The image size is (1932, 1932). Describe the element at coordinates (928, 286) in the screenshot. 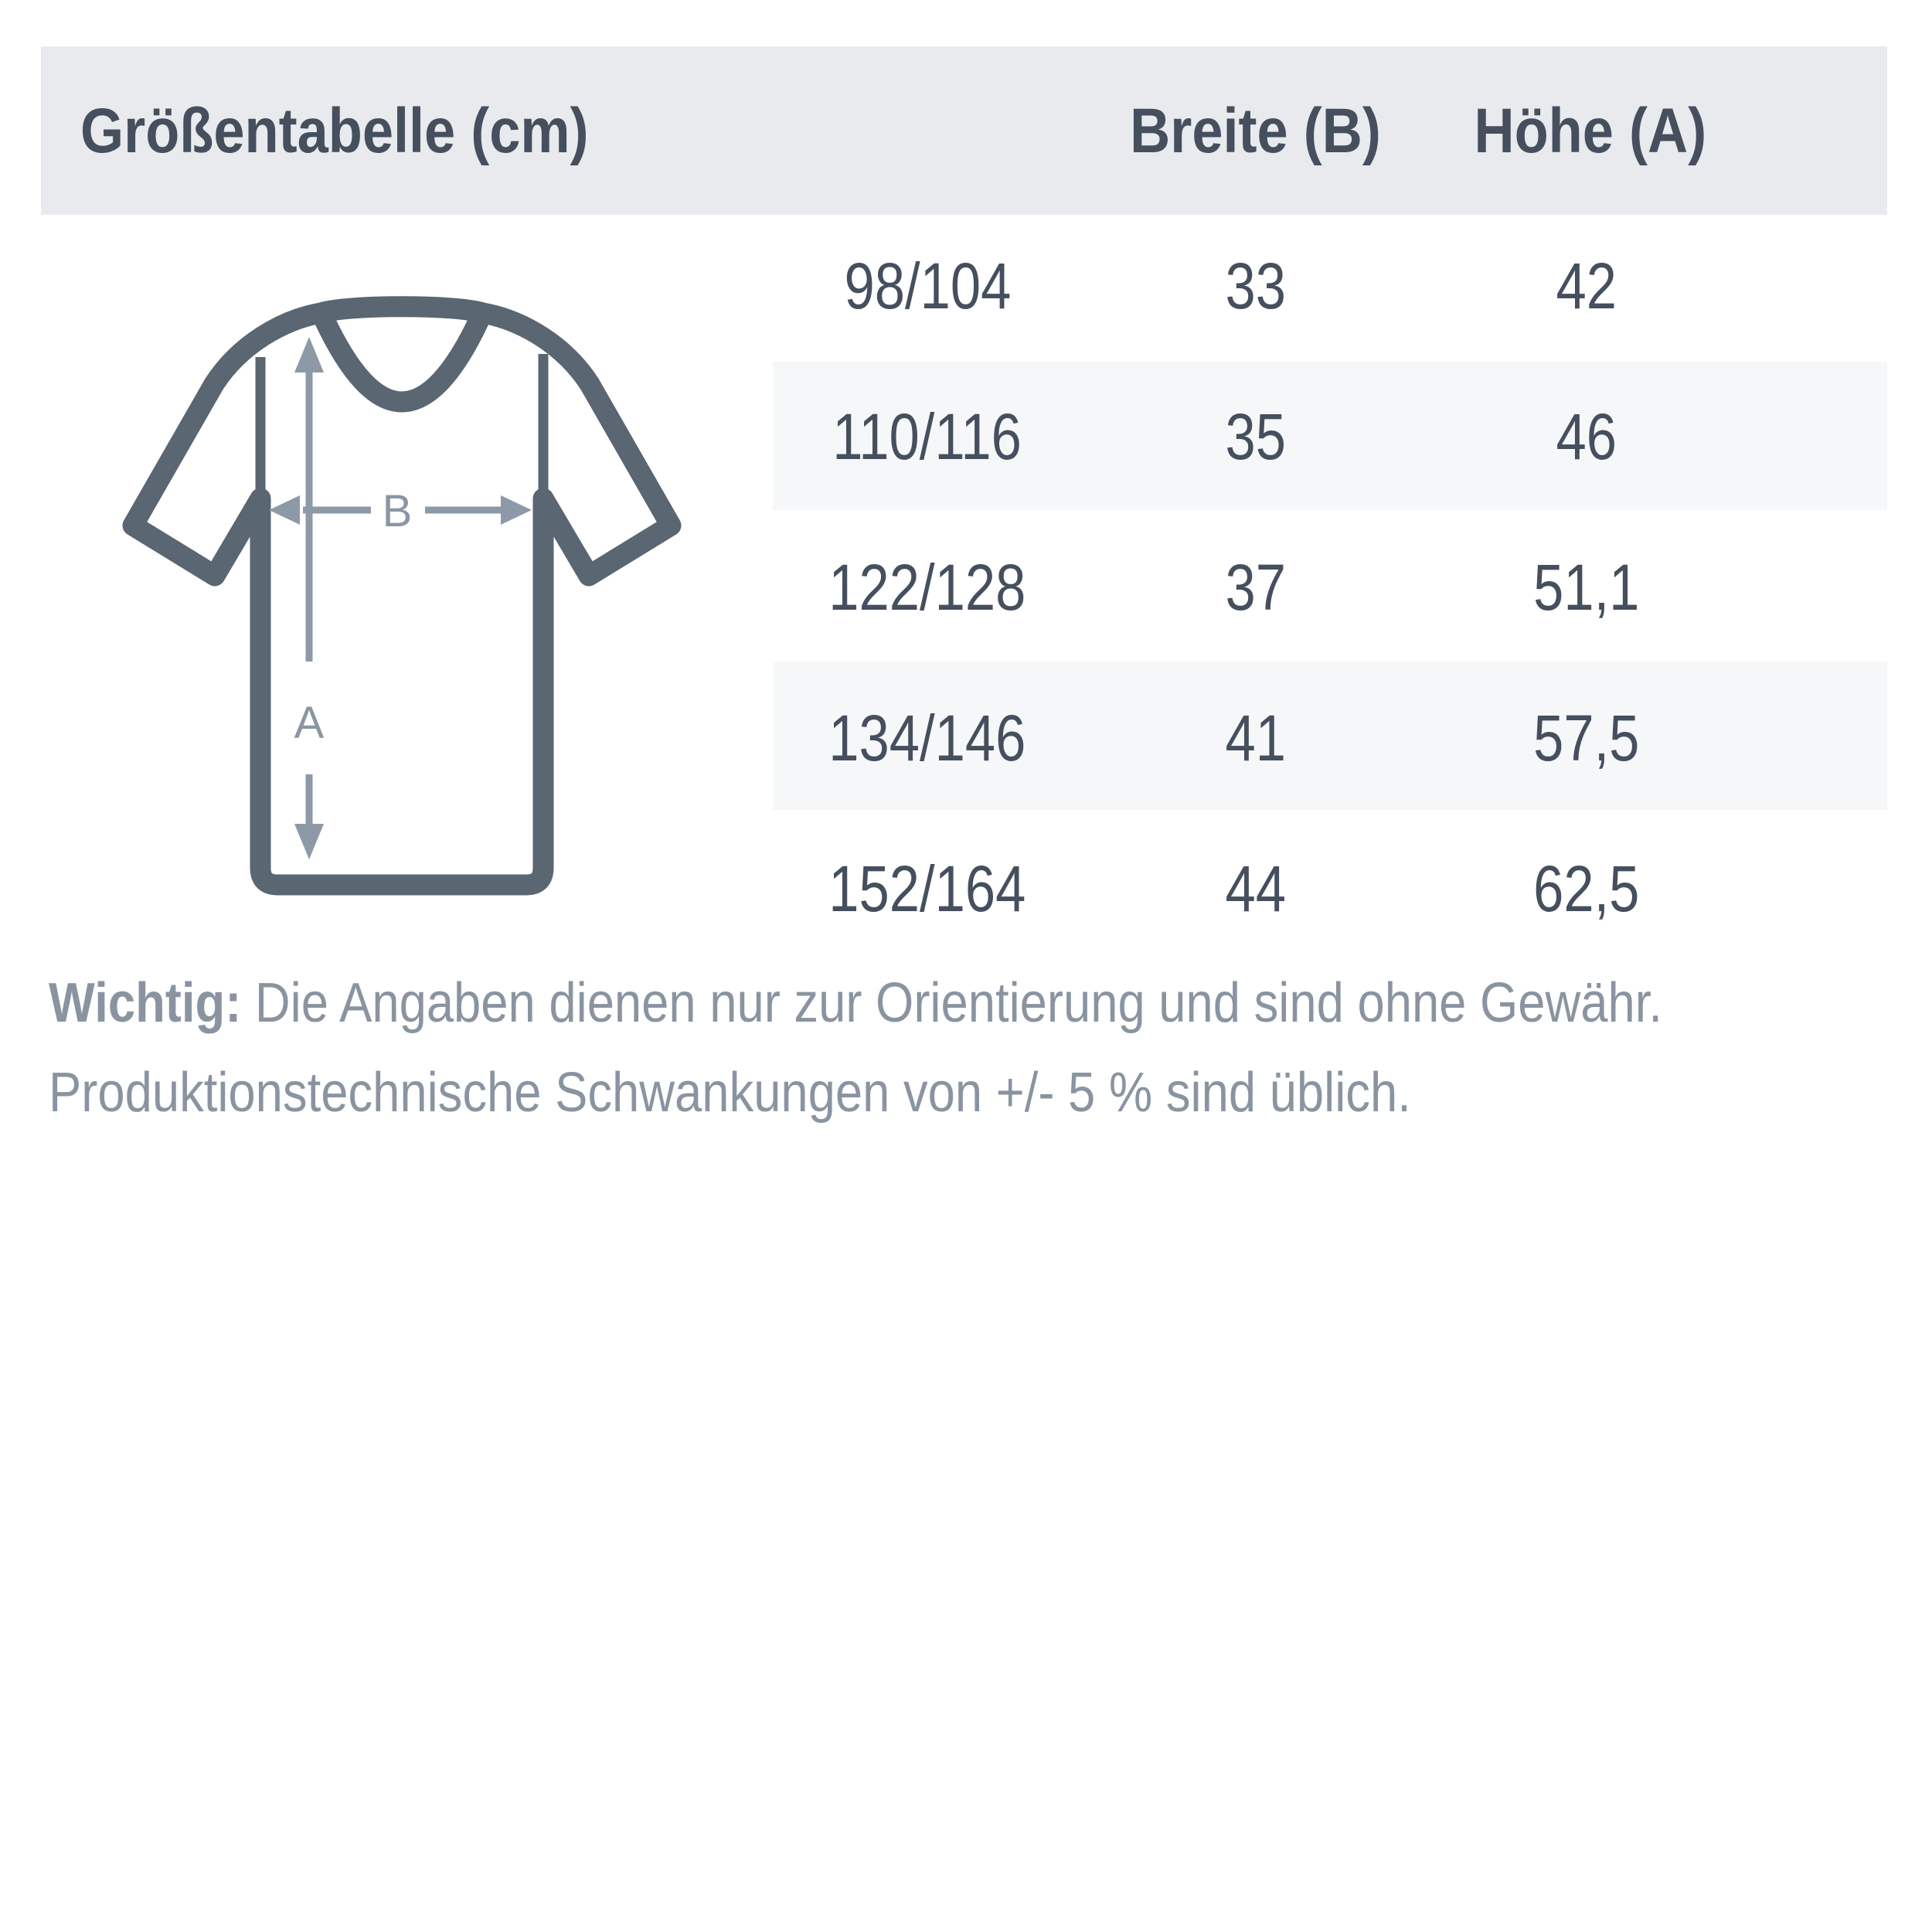

I see `size-cell: 98/104` at that location.